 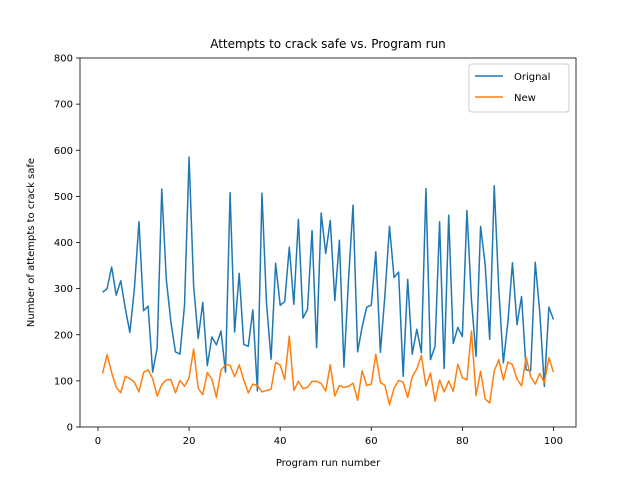 I want to click on y-tick-label: 800, so click(x=63, y=59).